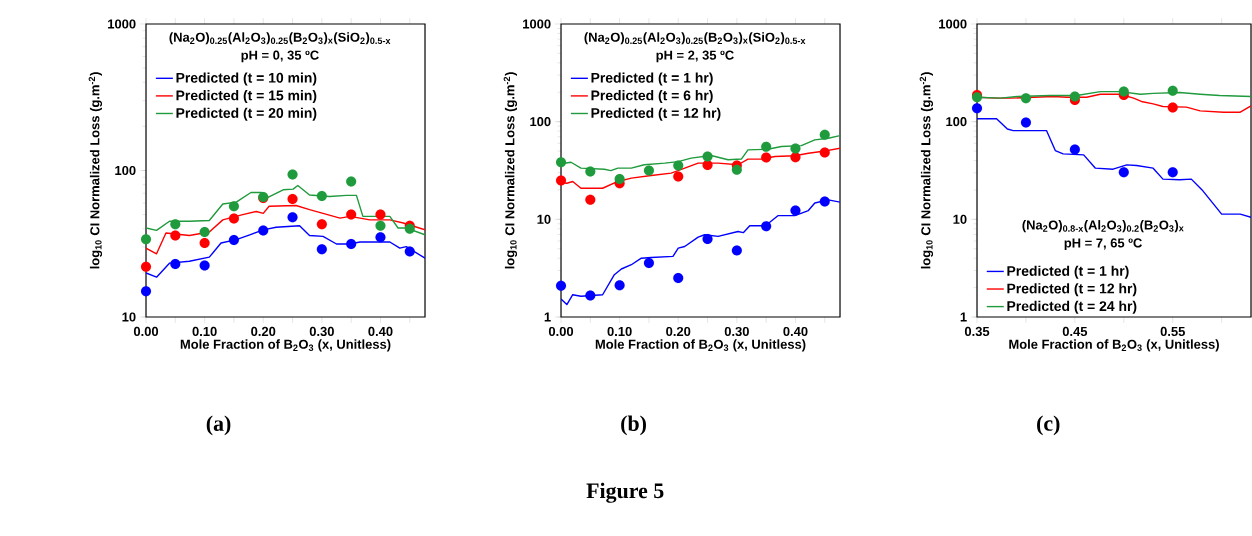 The image size is (1252, 536). I want to click on text: (b), so click(633, 425).